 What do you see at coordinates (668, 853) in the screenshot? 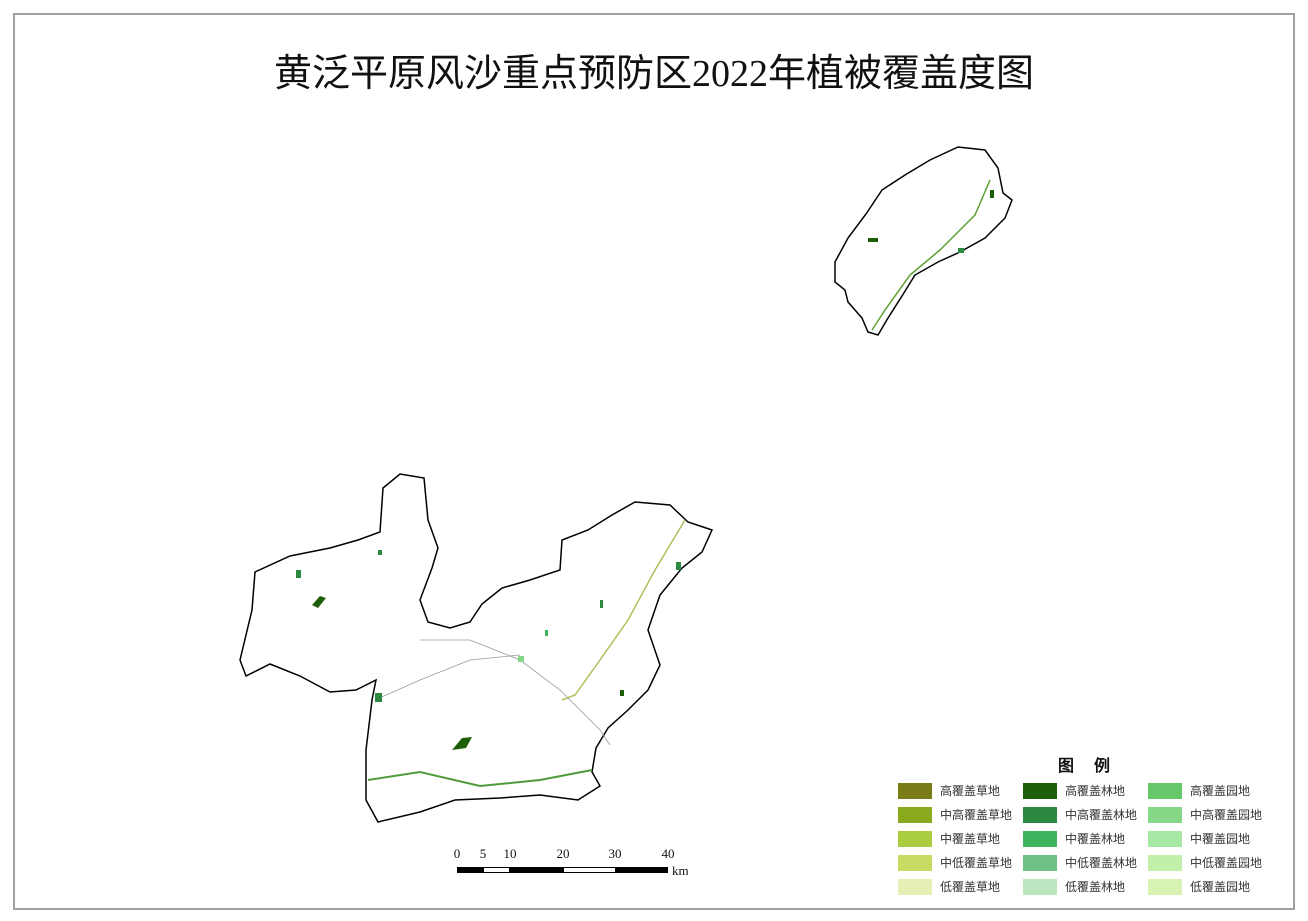
I see `scale-tick: 40` at bounding box center [668, 853].